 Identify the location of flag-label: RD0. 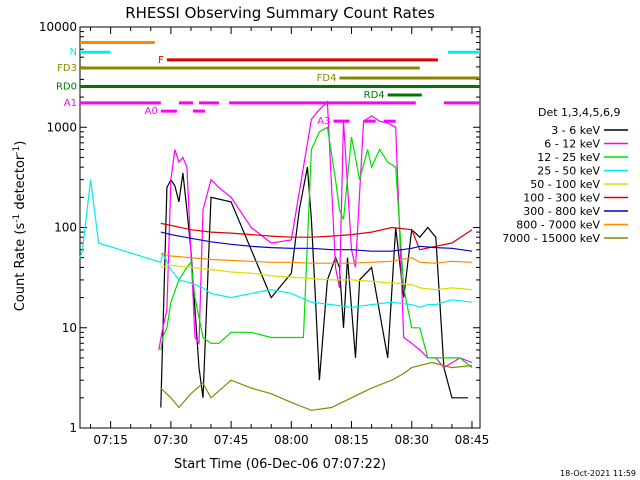
(66, 86).